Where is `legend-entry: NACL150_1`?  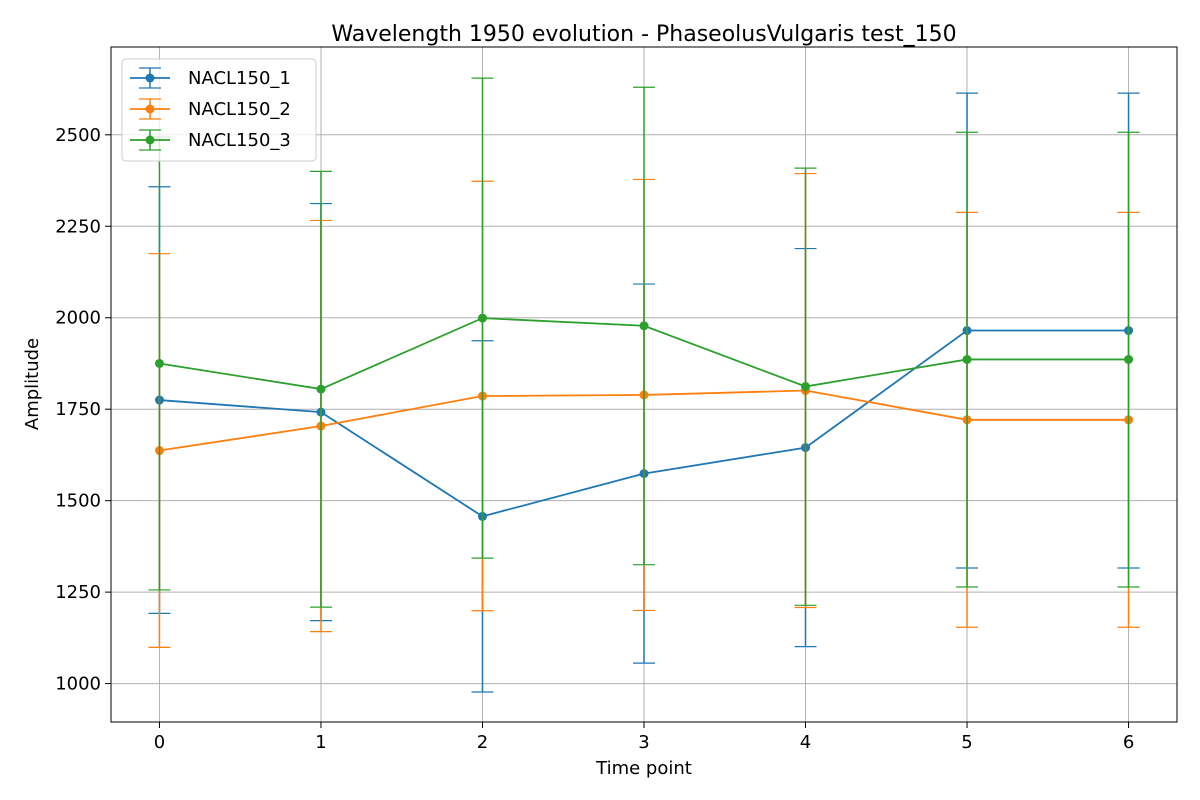 legend-entry: NACL150_1 is located at coordinates (210, 78).